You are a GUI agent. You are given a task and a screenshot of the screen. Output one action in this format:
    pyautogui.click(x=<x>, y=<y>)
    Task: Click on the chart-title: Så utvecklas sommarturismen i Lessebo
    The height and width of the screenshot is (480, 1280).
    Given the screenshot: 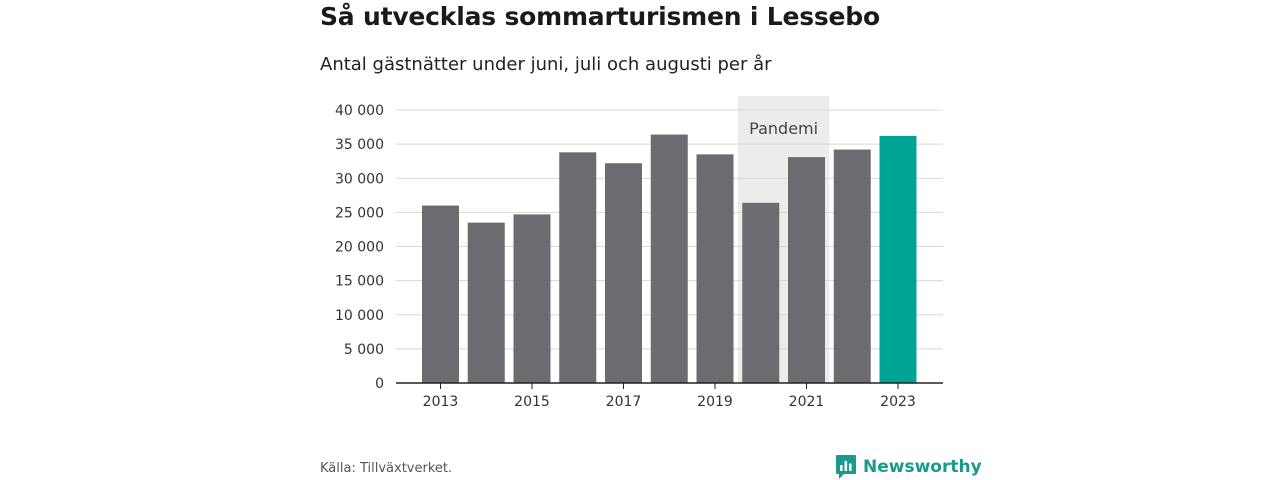 What is the action you would take?
    pyautogui.click(x=600, y=16)
    